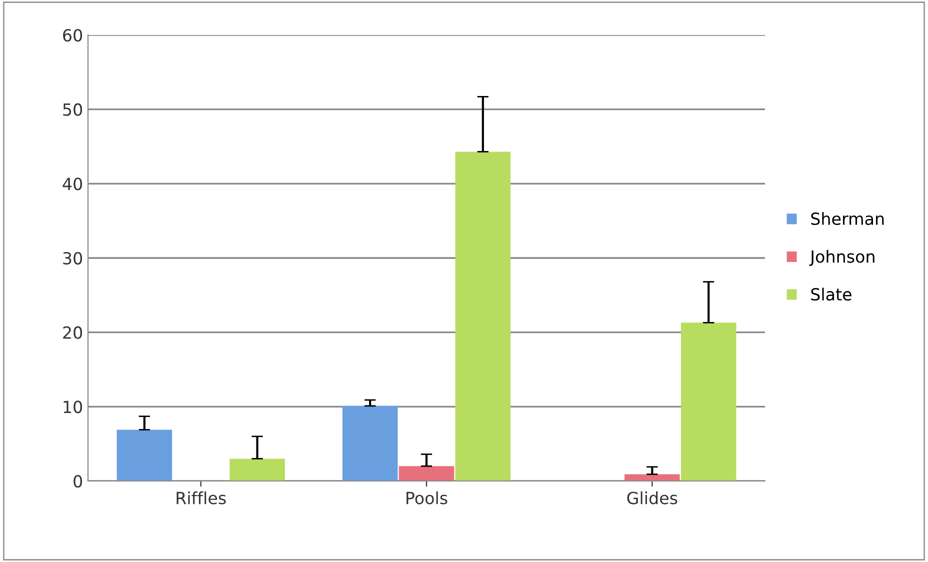  I want to click on y-tick-label: 40, so click(72, 184).